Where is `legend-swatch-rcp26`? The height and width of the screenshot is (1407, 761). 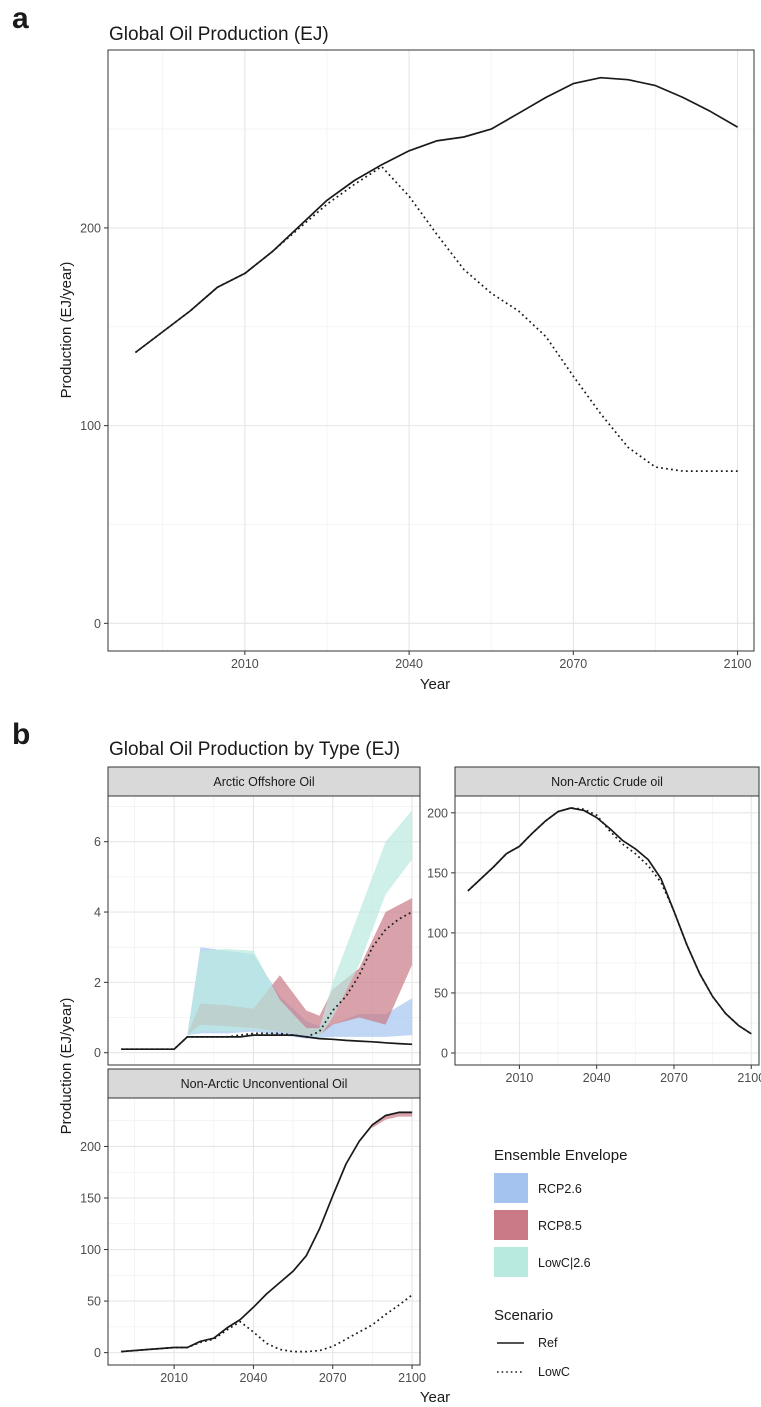 legend-swatch-rcp26 is located at coordinates (511, 1188).